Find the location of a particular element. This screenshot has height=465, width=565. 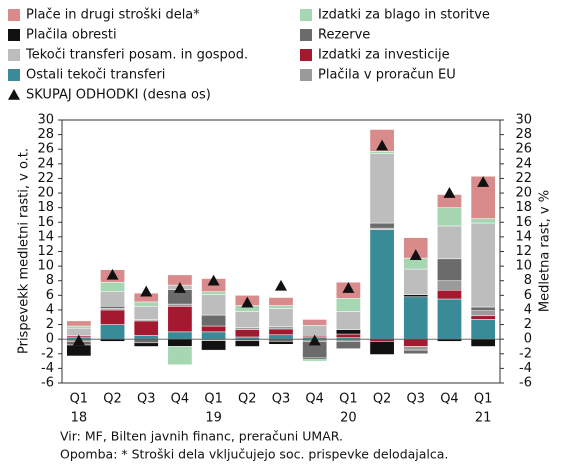

y2-tick-label: 16 is located at coordinates (523, 222).